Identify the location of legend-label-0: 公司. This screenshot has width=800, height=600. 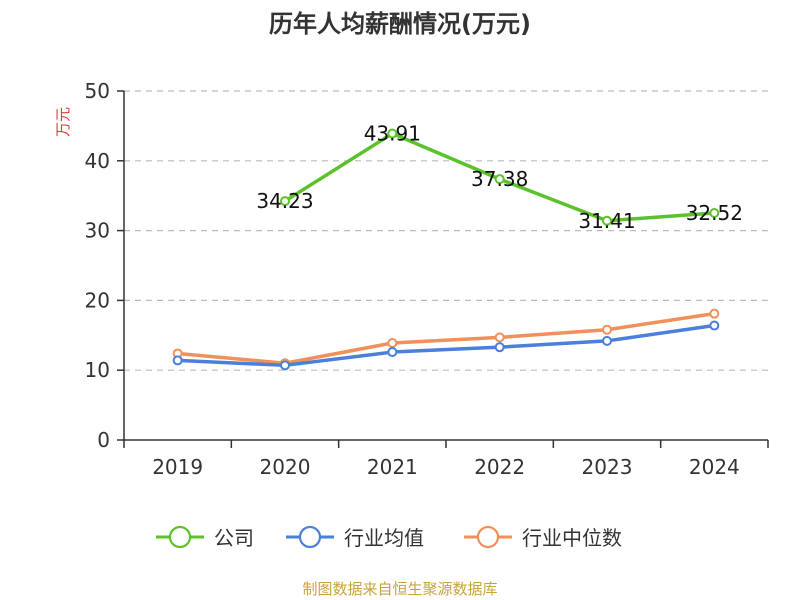
(234, 538).